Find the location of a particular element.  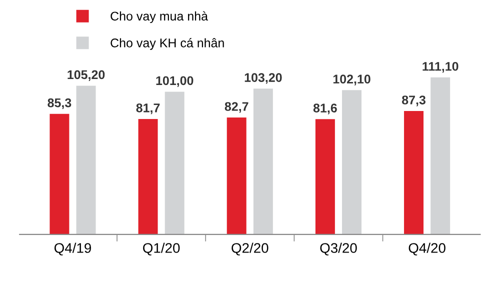

data-label: 105,20 is located at coordinates (86, 75).